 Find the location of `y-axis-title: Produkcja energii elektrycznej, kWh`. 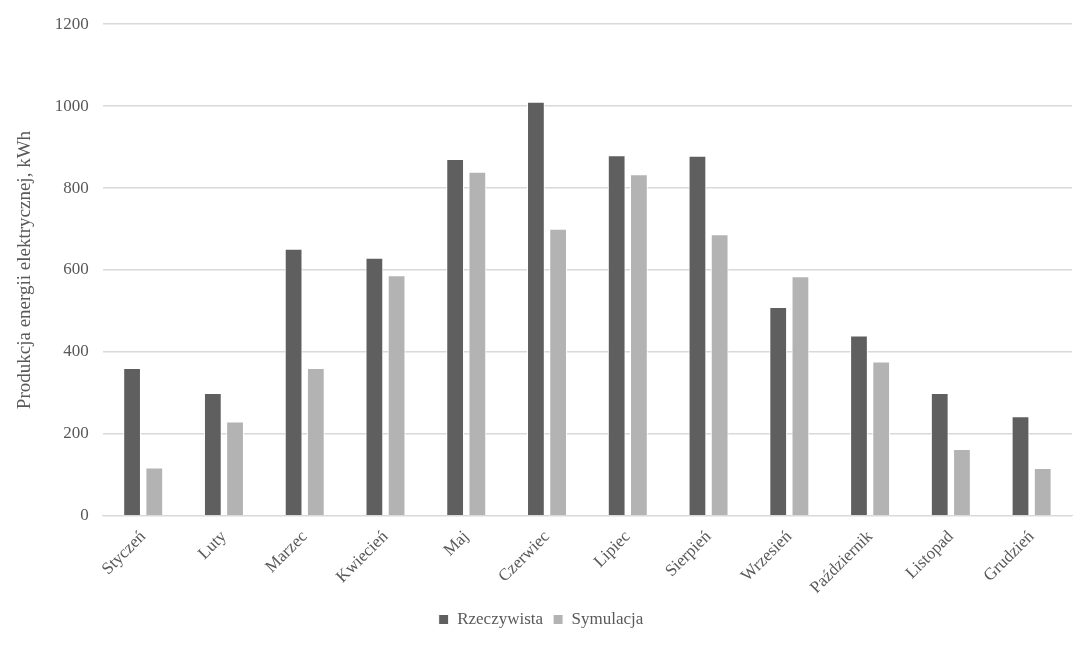

y-axis-title: Produkcja energii elektrycznej, kWh is located at coordinates (24, 270).